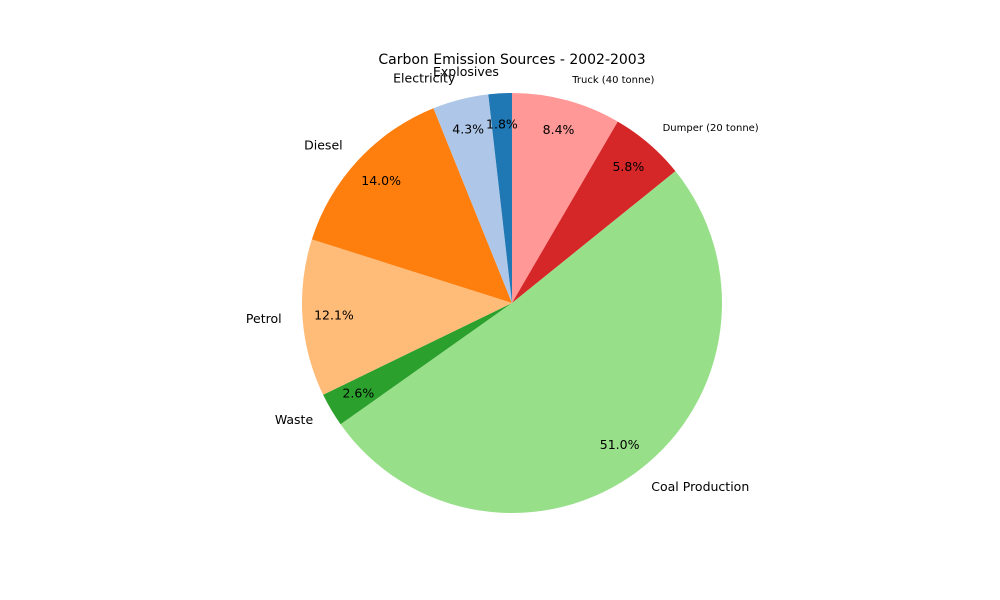 The image size is (1000, 600). What do you see at coordinates (381, 180) in the screenshot?
I see `slice-percent-label: 14.0%` at bounding box center [381, 180].